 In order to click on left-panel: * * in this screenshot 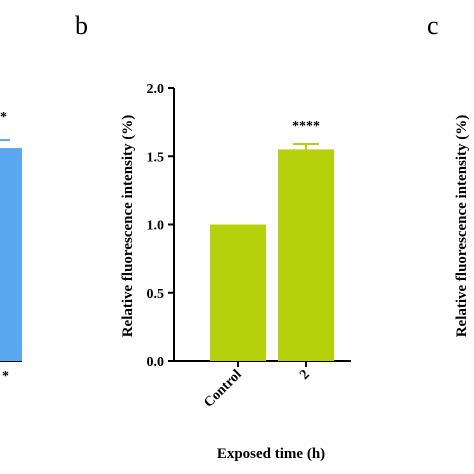, I will do `click(11, 247)`.